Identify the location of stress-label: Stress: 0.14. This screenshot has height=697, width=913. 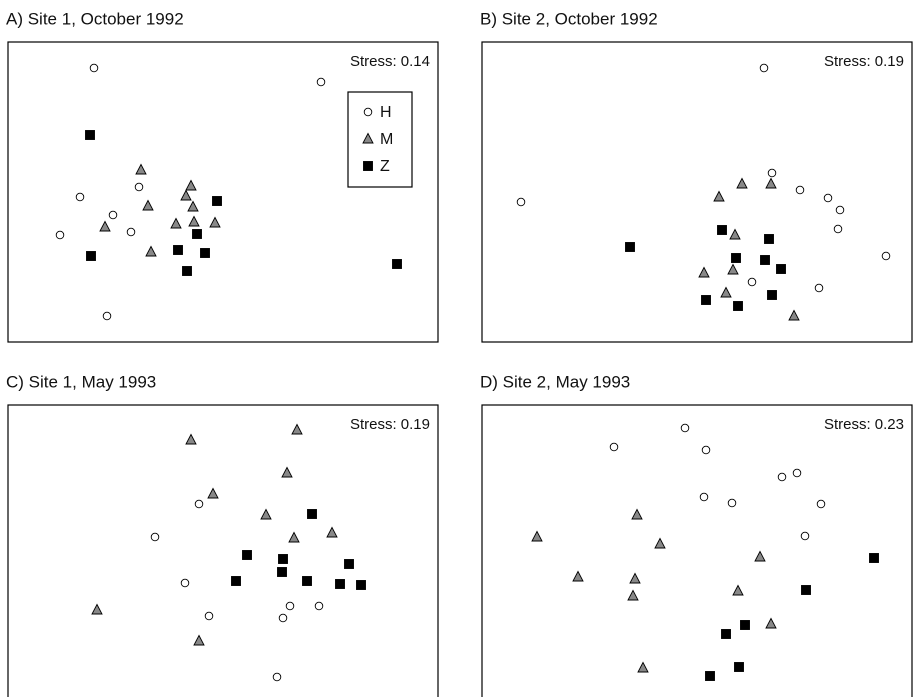
(390, 61).